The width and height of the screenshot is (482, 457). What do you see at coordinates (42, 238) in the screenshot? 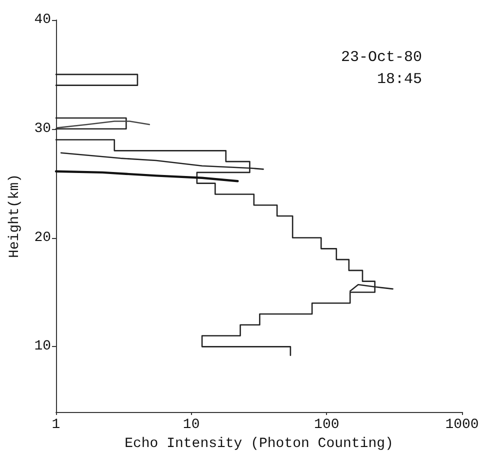
I see `y-tick-label: 20` at bounding box center [42, 238].